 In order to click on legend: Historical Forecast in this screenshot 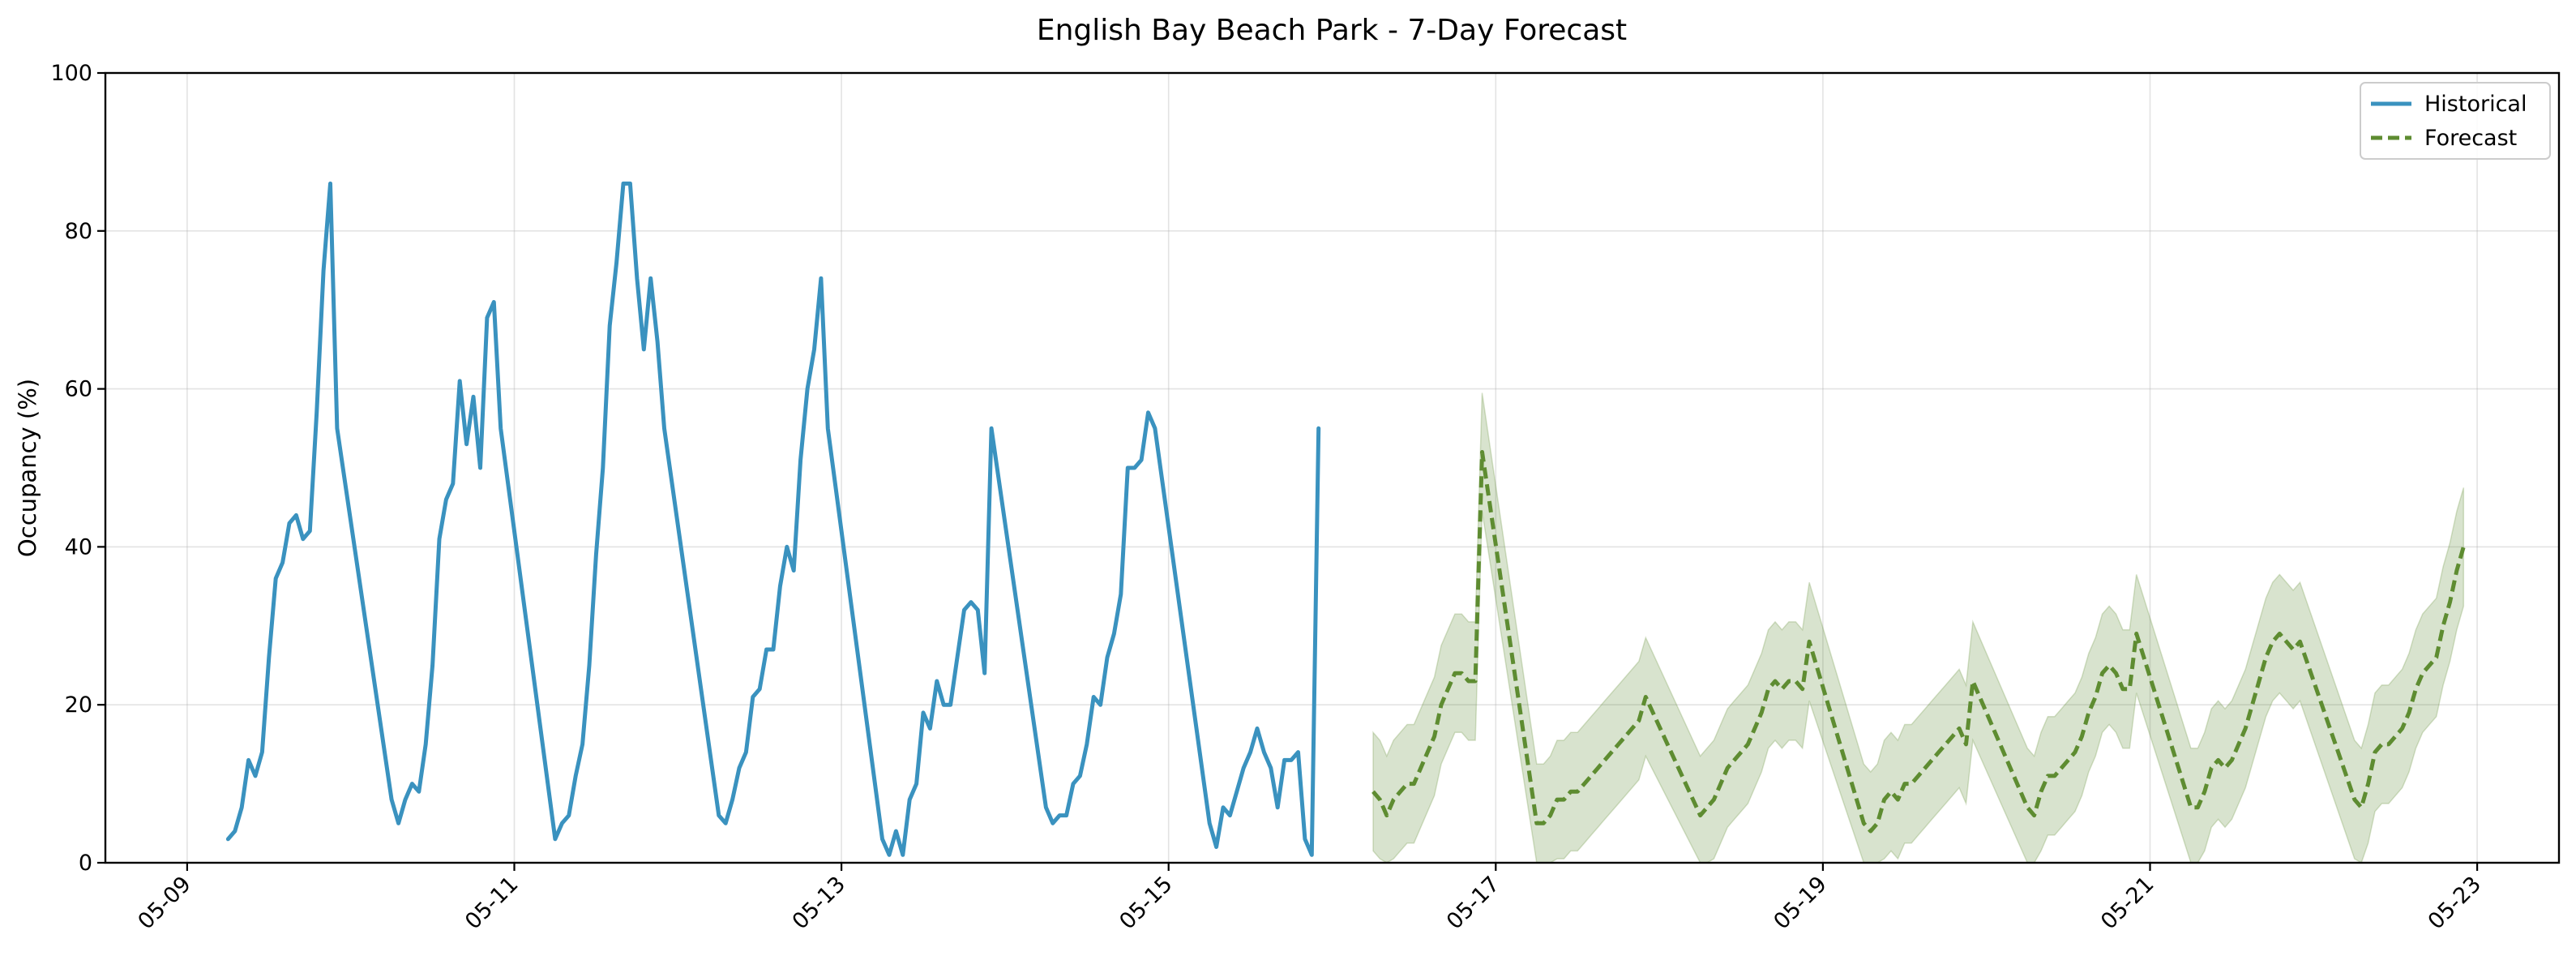, I will do `click(2455, 121)`.